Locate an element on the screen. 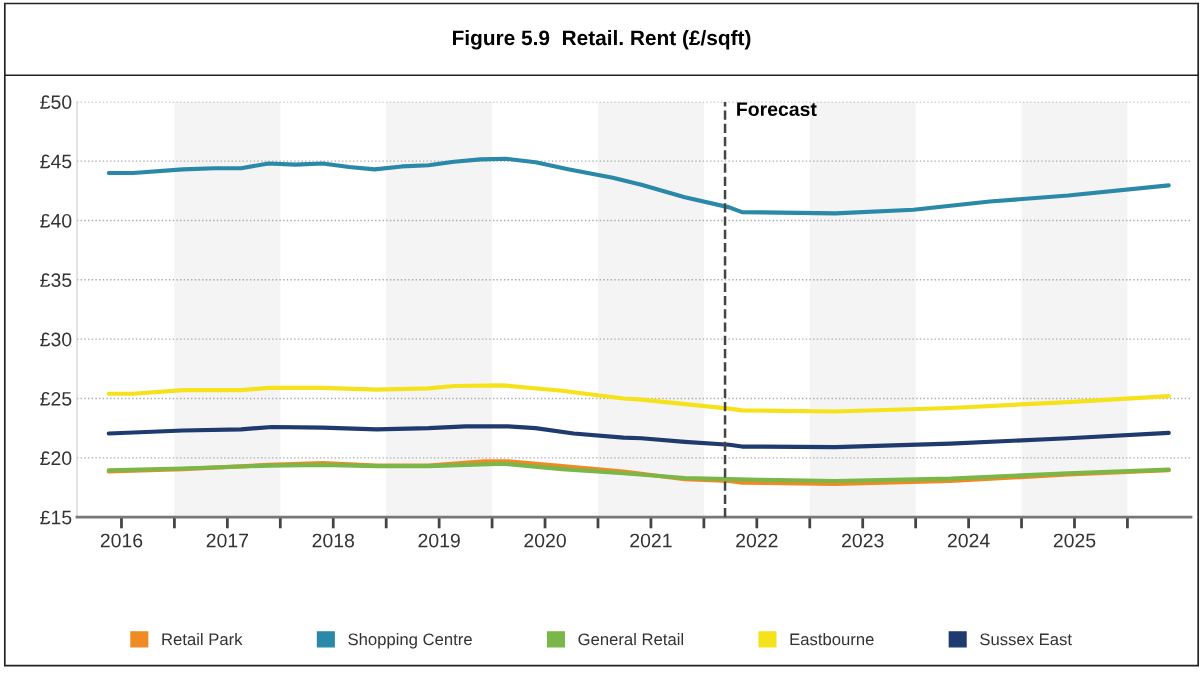 Image resolution: width=1203 pixels, height=697 pixels. x-tick-label: 2019 is located at coordinates (439, 540).